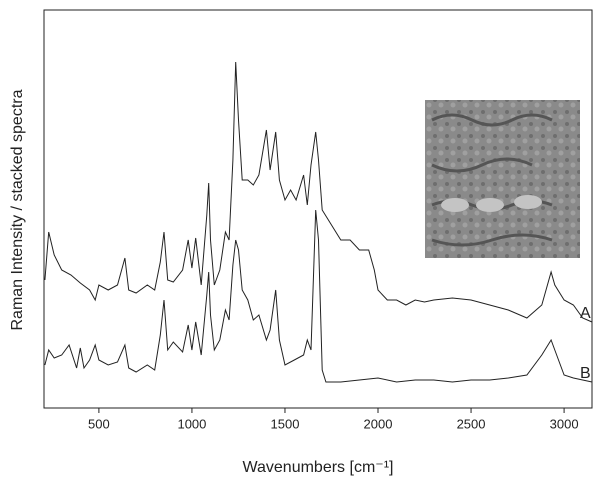 This screenshot has width=593, height=485. What do you see at coordinates (191, 423) in the screenshot?
I see `x-tick-label: 1000` at bounding box center [191, 423].